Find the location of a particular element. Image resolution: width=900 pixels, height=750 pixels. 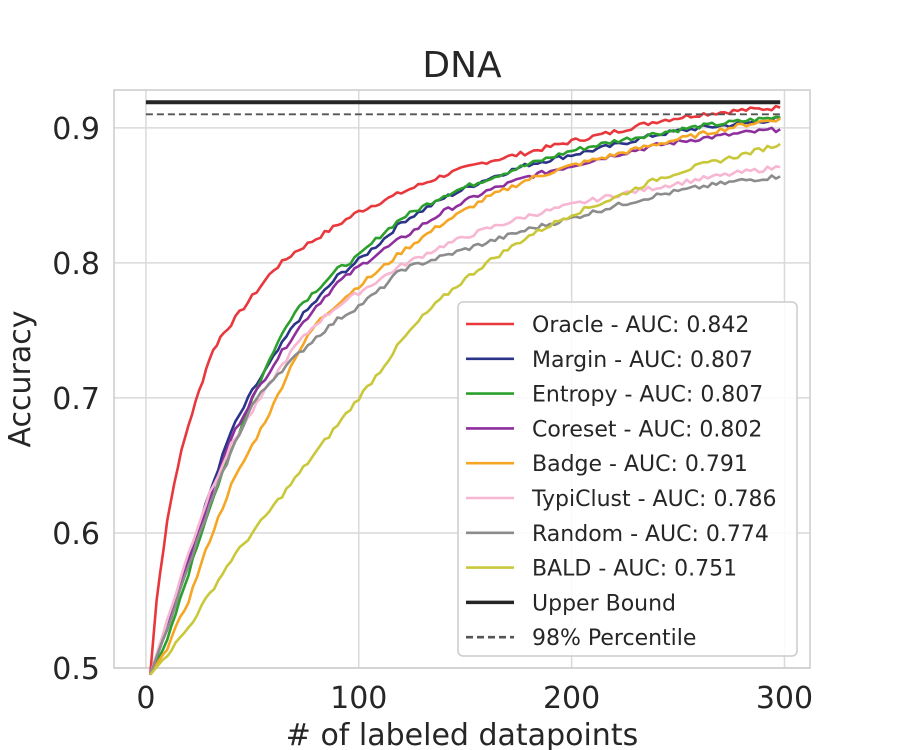

legend-label: Coreset - AUC: 0.802 is located at coordinates (647, 429).